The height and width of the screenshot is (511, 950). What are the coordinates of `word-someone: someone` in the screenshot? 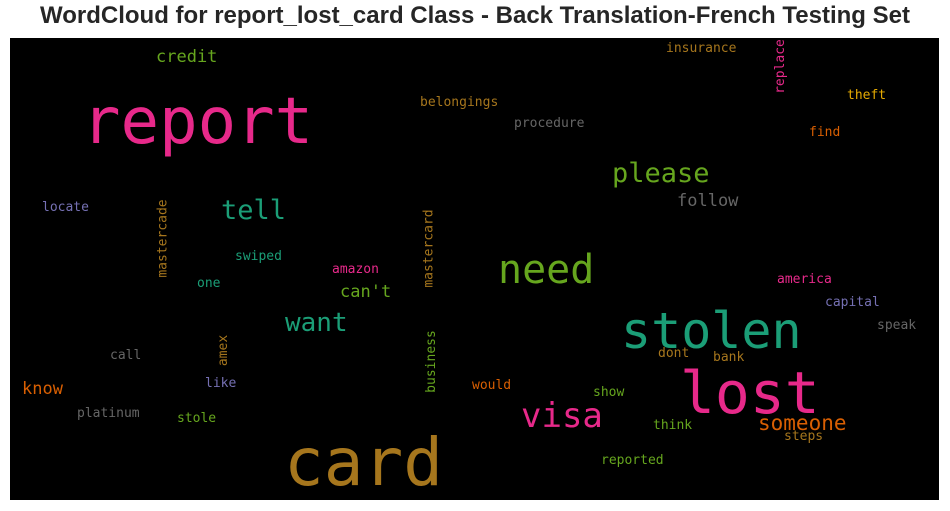 It's located at (802, 423).